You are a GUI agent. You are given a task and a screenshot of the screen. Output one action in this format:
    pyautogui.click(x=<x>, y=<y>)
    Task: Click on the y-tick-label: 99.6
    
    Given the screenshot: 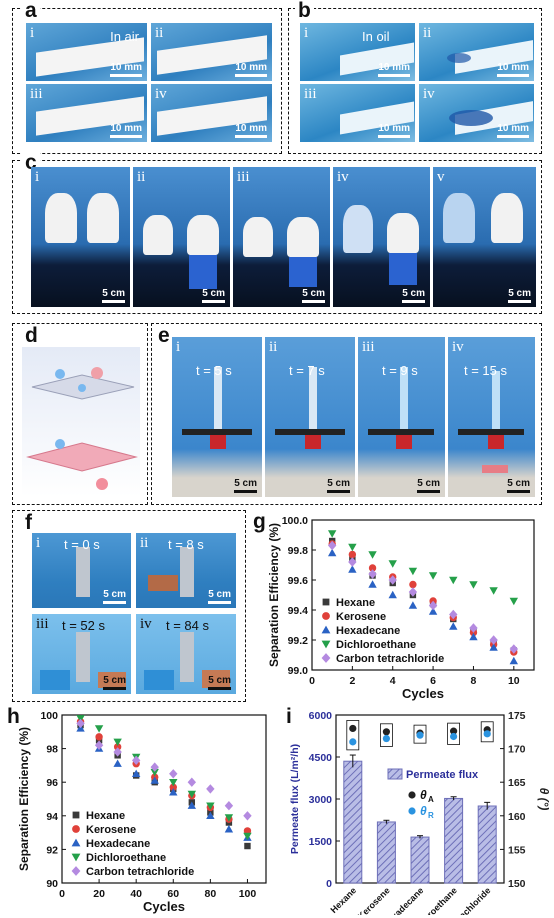 What is the action you would take?
    pyautogui.click(x=298, y=581)
    